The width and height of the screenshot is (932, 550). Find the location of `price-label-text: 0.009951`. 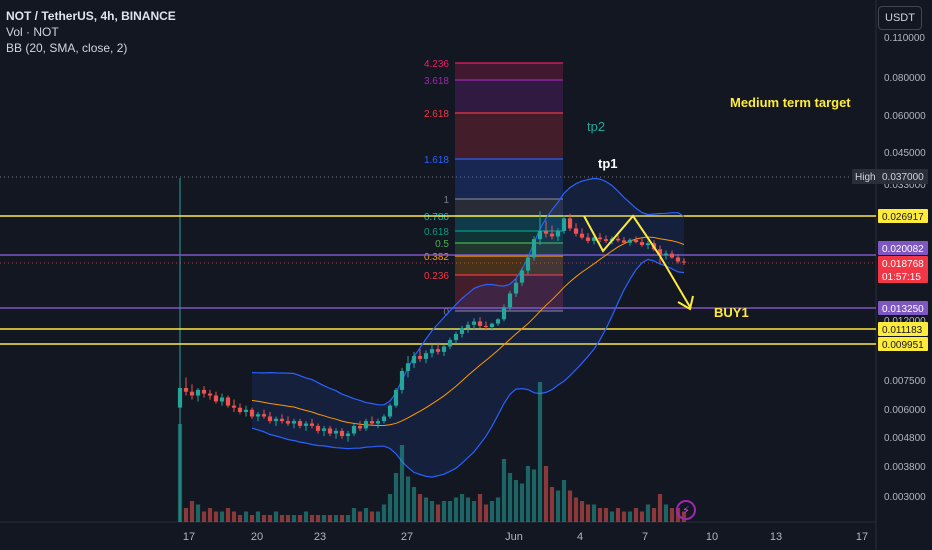

price-label-text: 0.009951 is located at coordinates (903, 345).